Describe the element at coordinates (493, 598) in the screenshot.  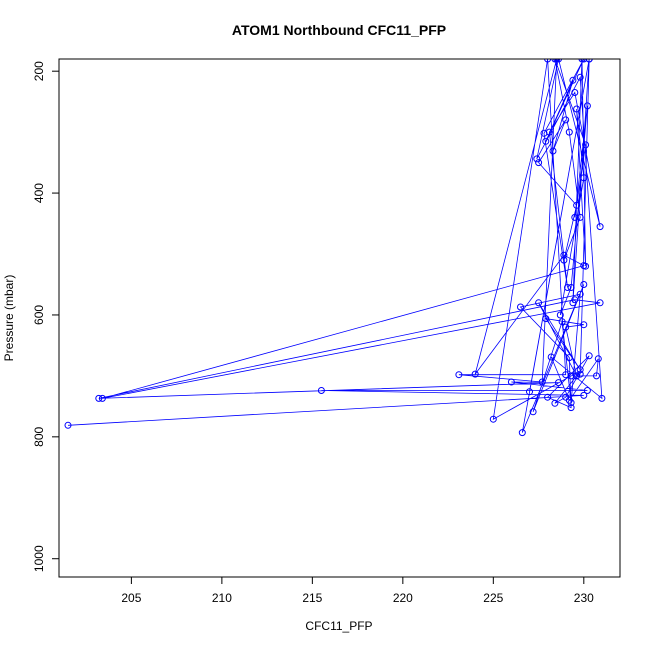
I see `x-tick-label: 225` at that location.